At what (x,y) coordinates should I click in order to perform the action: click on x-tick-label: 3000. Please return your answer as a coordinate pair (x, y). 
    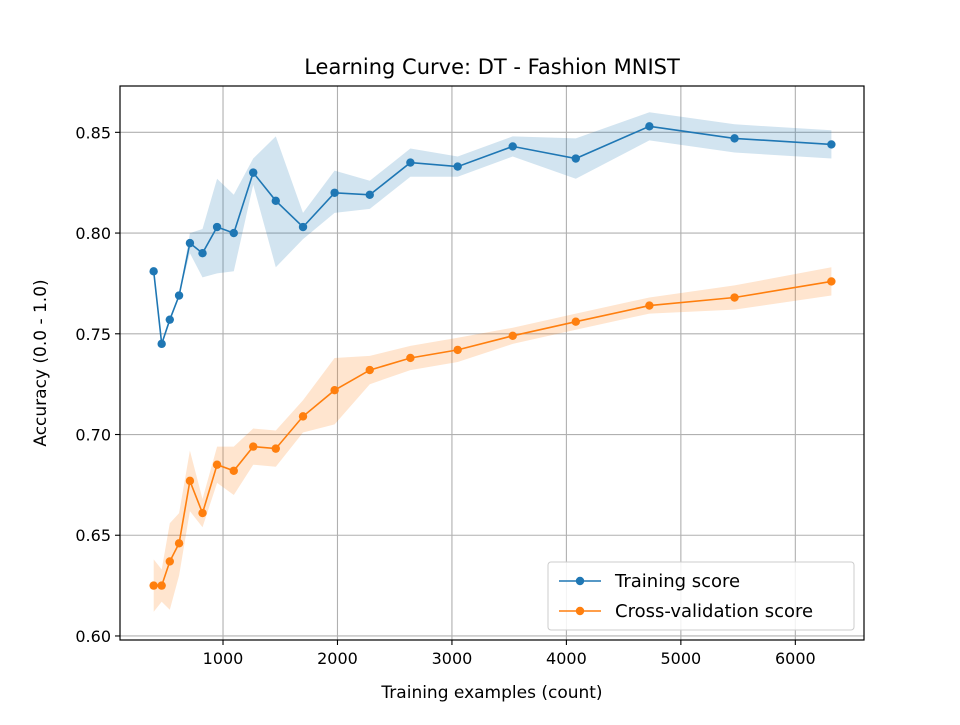
    Looking at the image, I should click on (452, 658).